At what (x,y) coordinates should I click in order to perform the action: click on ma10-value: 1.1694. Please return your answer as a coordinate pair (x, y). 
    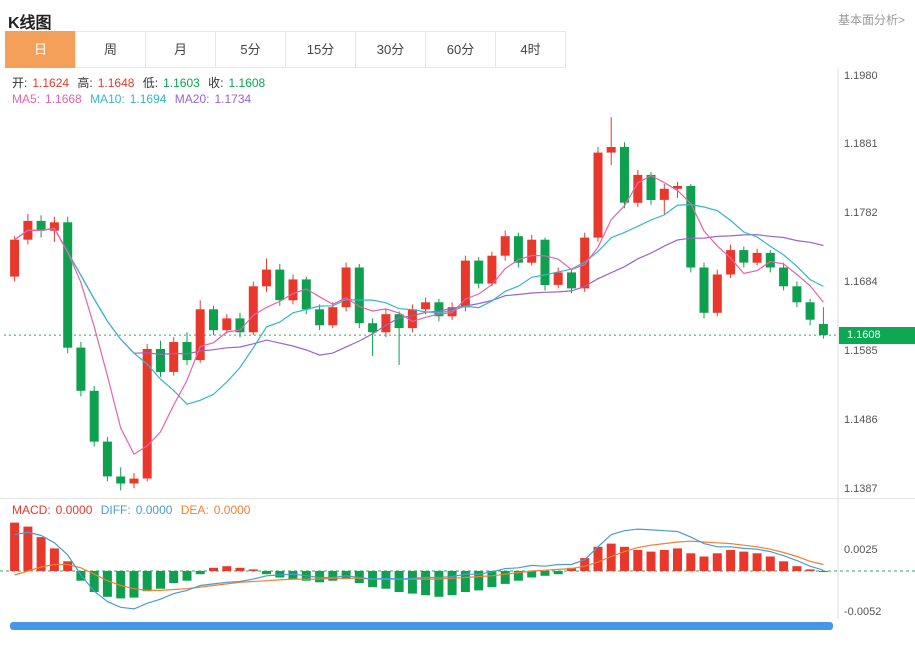
    Looking at the image, I should click on (148, 99).